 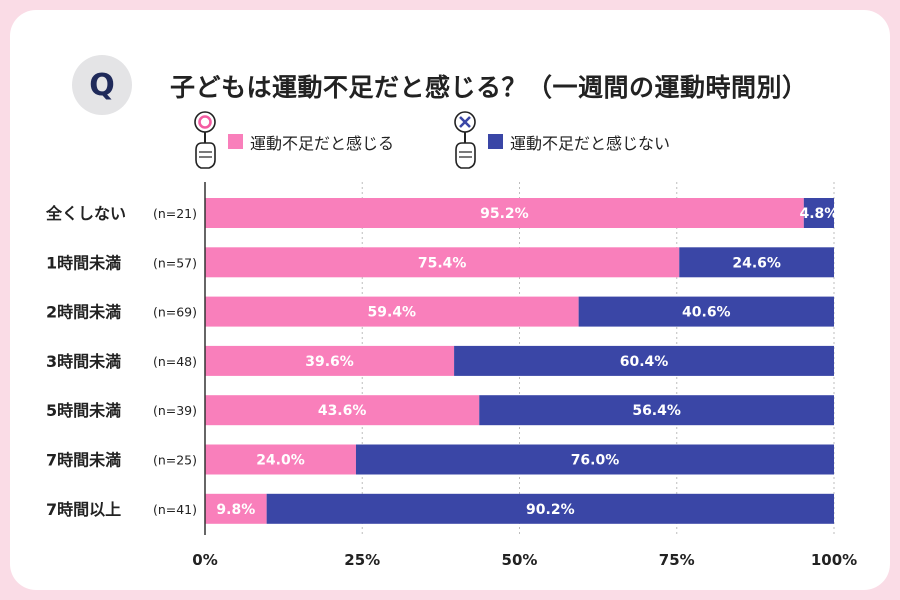 I want to click on sample-size-label: (n=69), so click(x=175, y=312).